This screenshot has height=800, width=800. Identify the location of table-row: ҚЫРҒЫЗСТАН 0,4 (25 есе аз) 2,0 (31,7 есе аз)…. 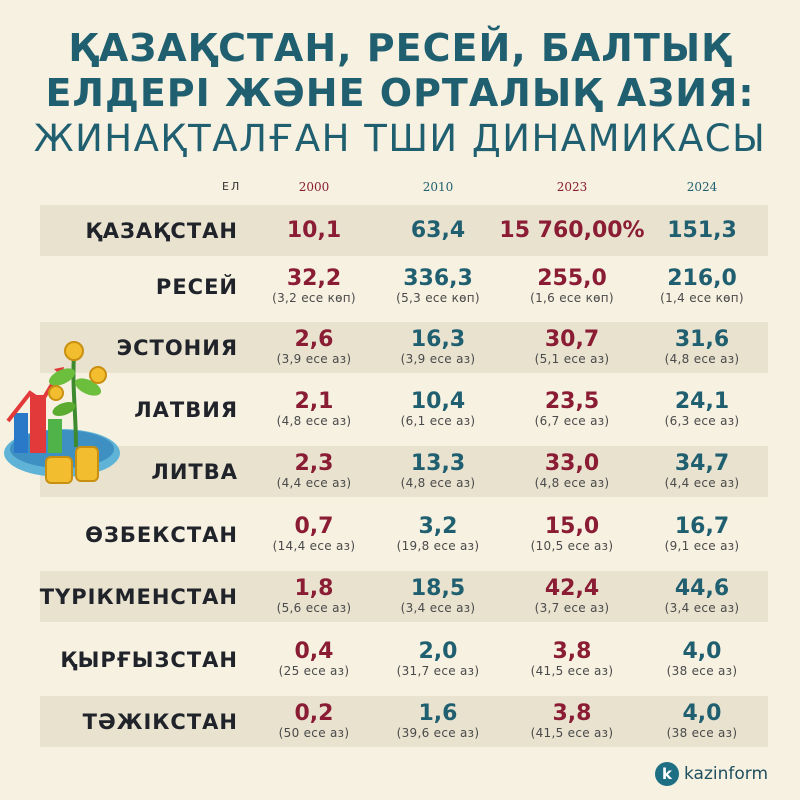
(404, 659).